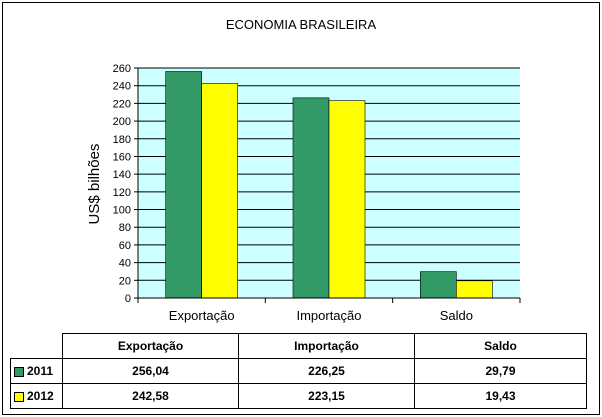 The height and width of the screenshot is (417, 602). What do you see at coordinates (301, 24) in the screenshot?
I see `chart-title: ECONOMIA BRASILEIRA` at bounding box center [301, 24].